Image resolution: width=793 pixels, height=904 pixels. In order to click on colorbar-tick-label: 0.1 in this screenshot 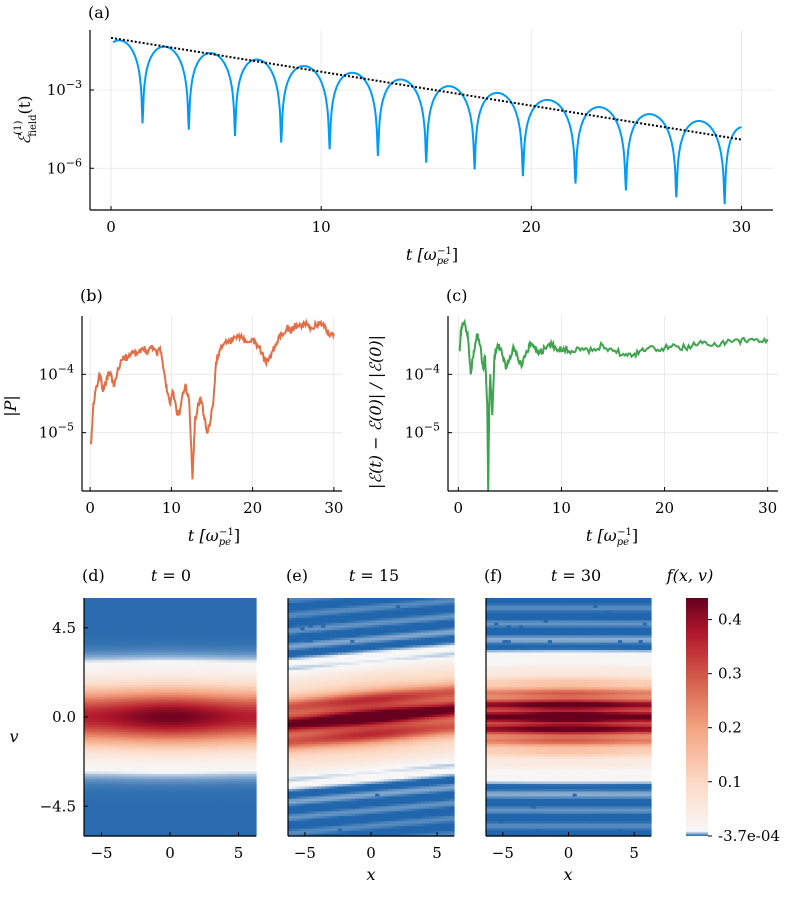, I will do `click(730, 782)`.